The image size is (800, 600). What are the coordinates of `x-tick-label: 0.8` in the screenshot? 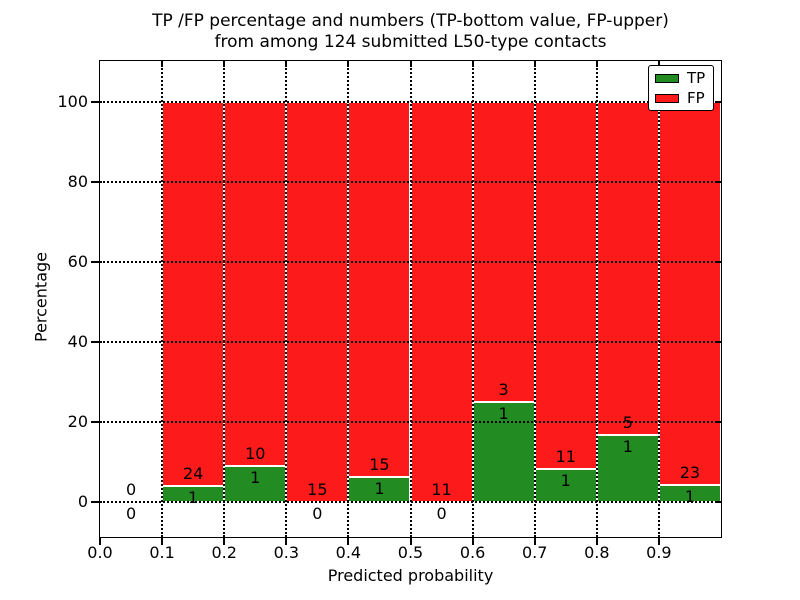 It's located at (597, 552).